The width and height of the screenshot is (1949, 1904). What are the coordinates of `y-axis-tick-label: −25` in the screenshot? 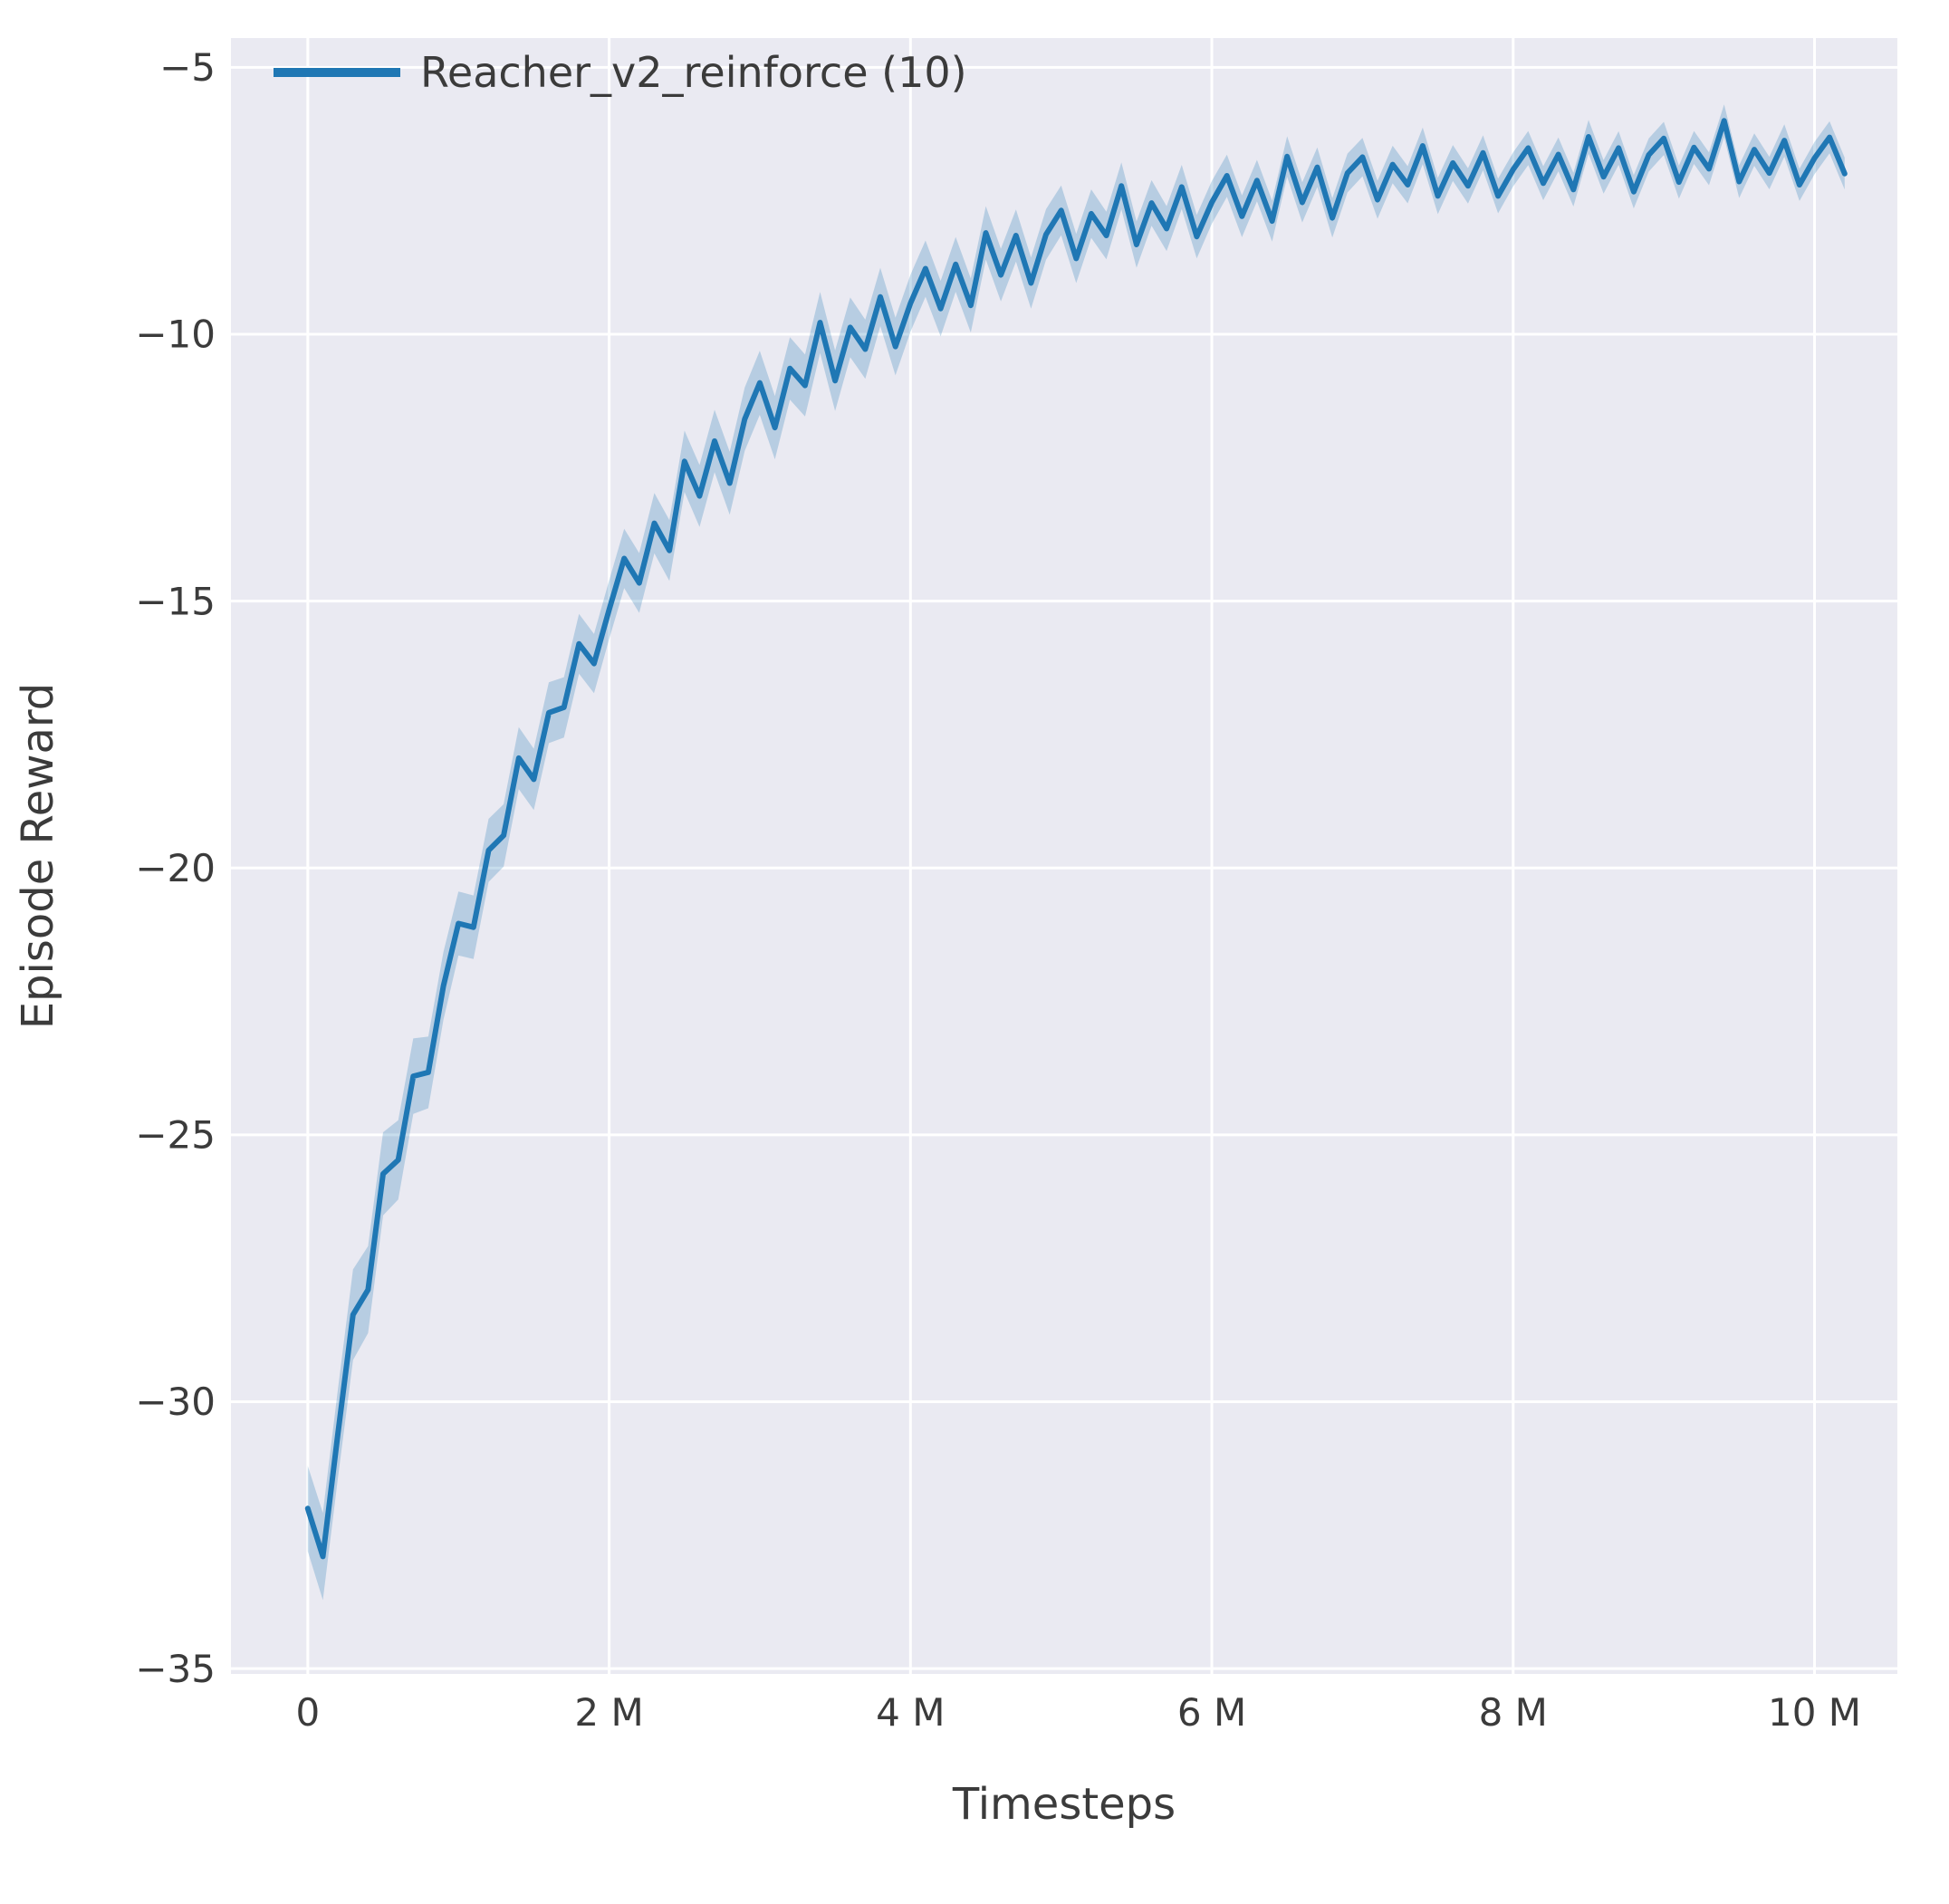 It's located at (175, 1135).